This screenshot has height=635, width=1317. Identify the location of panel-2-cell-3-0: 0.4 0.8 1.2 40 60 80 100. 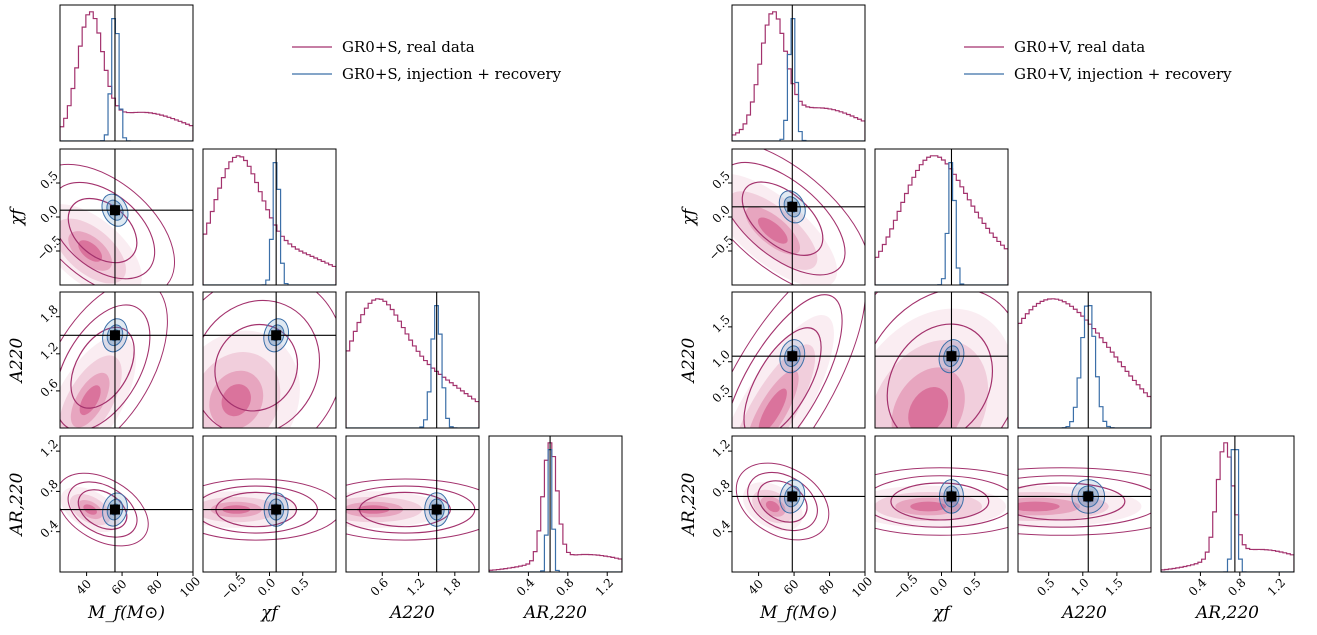
(792, 517).